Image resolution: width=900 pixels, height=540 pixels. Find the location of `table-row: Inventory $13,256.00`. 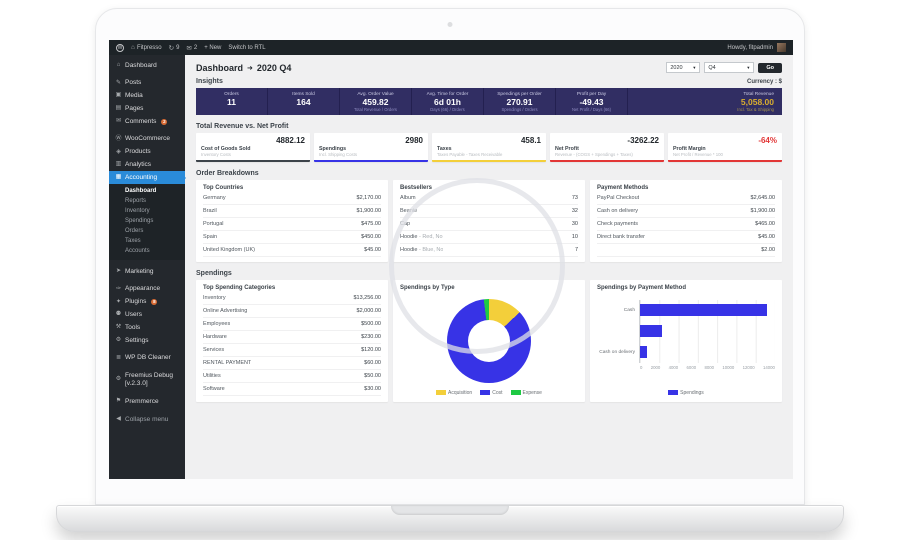

table-row: Inventory $13,256.00 is located at coordinates (292, 298).